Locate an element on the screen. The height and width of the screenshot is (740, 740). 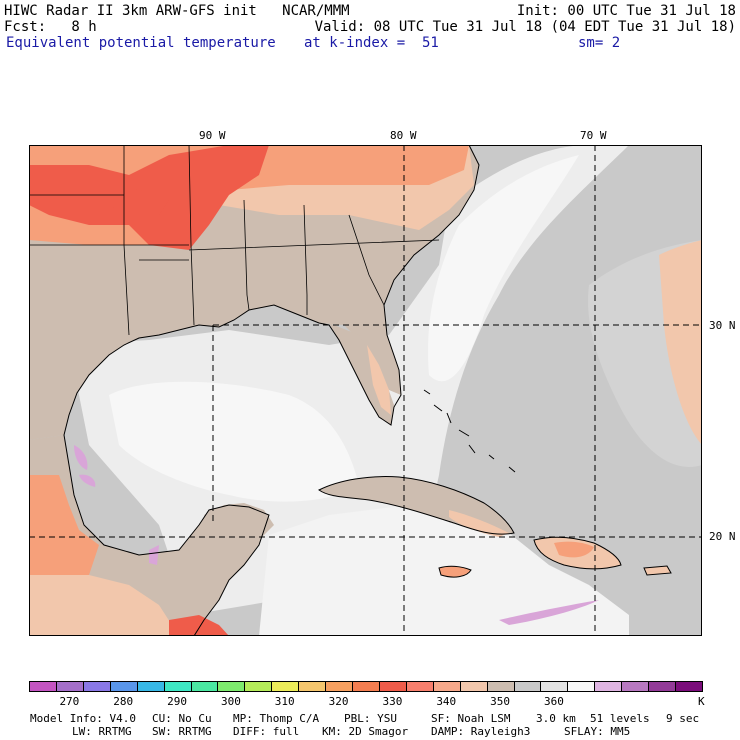
footer-resolution: 3.0 km is located at coordinates (556, 718).